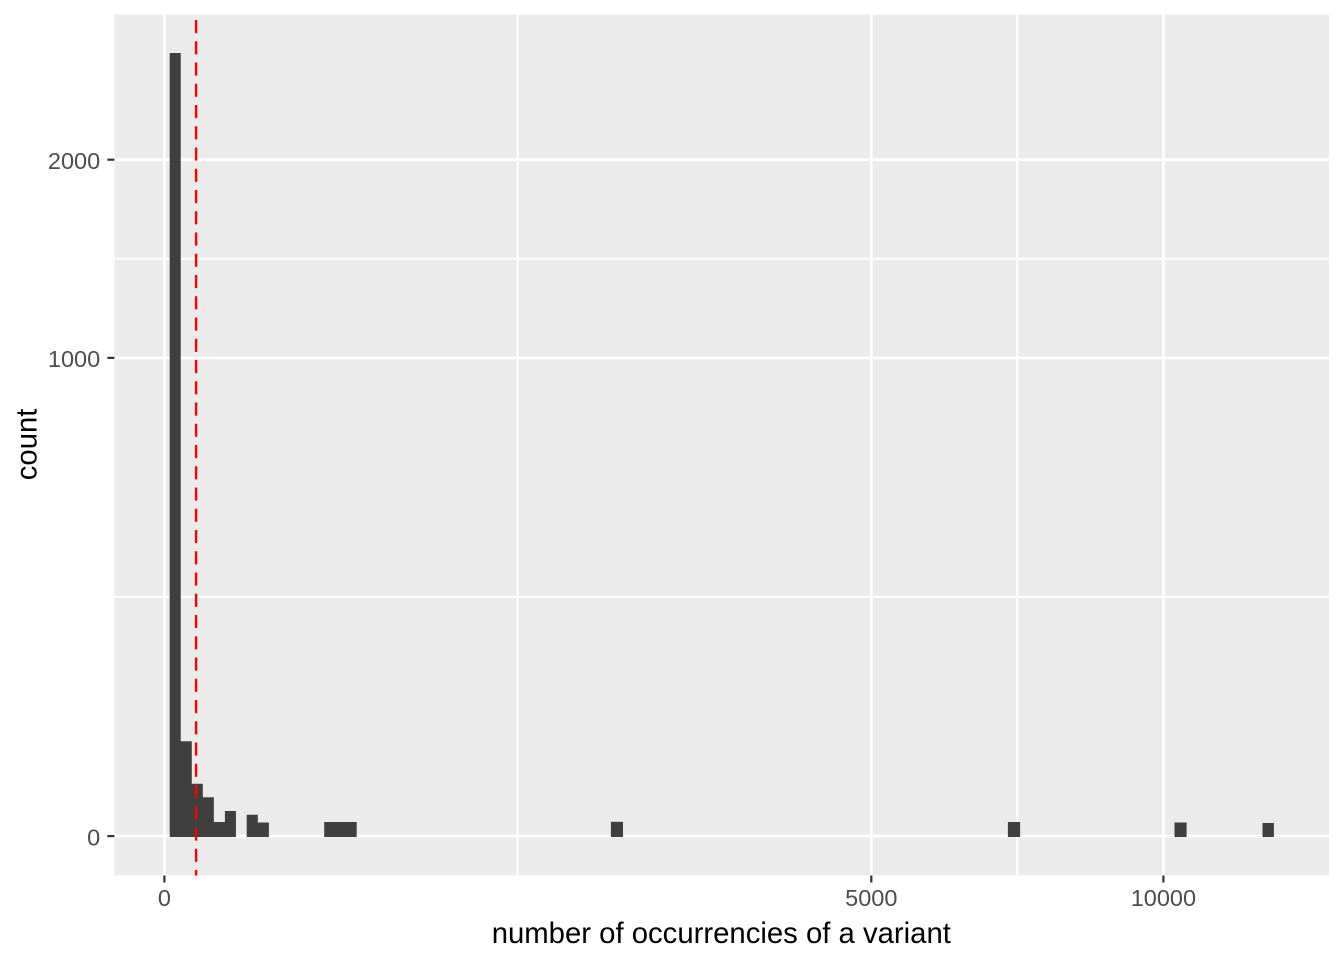  I want to click on svg-text: count, so click(26, 445).